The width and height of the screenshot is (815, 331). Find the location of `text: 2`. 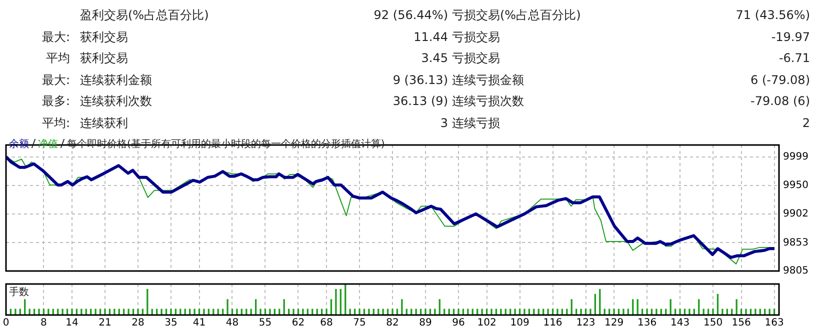

text: 2 is located at coordinates (806, 122).